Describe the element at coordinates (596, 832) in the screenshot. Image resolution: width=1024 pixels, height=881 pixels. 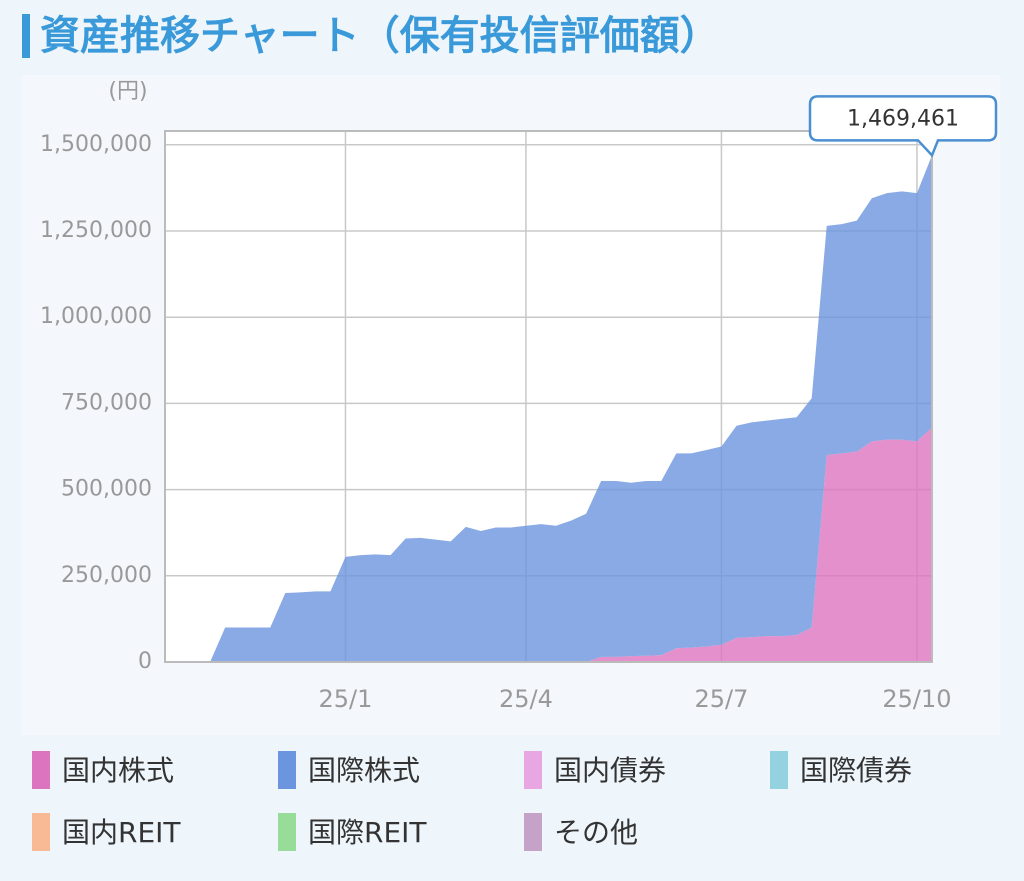
I see `legend-label: その他` at that location.